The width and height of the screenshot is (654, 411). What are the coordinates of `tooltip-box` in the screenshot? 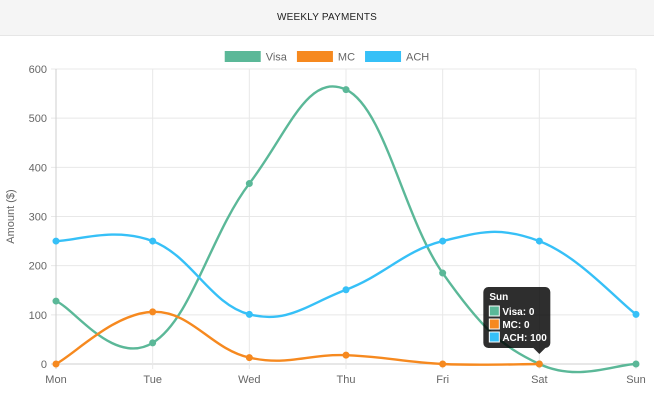 It's located at (517, 317).